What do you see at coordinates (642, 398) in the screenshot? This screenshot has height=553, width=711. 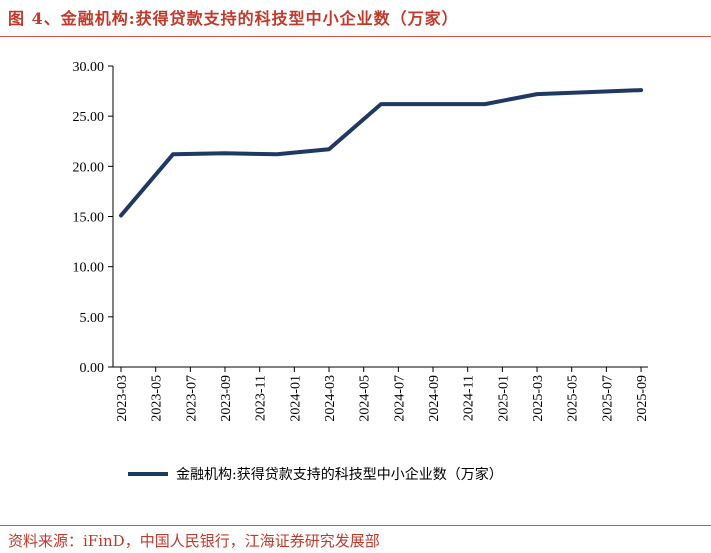 I see `x-tick-label: 2025-09` at bounding box center [642, 398].